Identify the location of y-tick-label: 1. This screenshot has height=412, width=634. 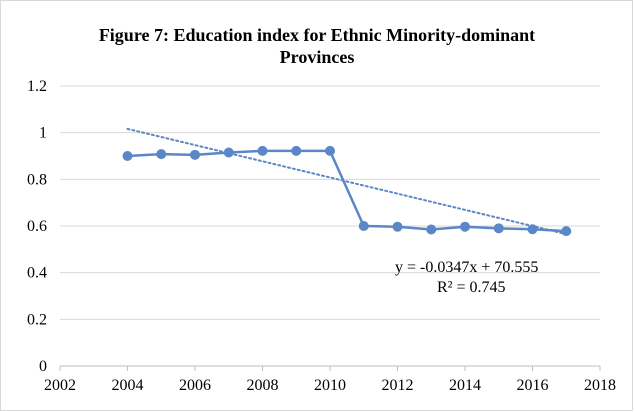
(43, 133).